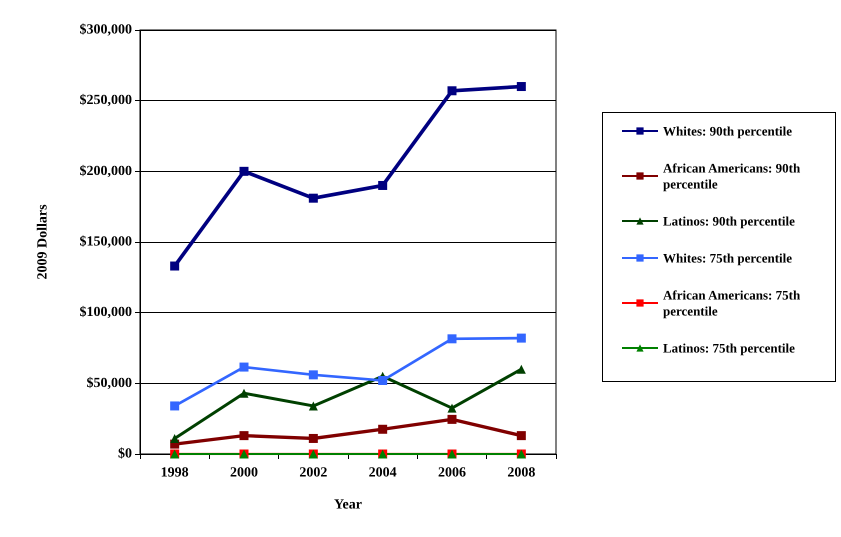 This screenshot has height=537, width=841. I want to click on legend-label: Whites: 90th percentile, so click(727, 131).